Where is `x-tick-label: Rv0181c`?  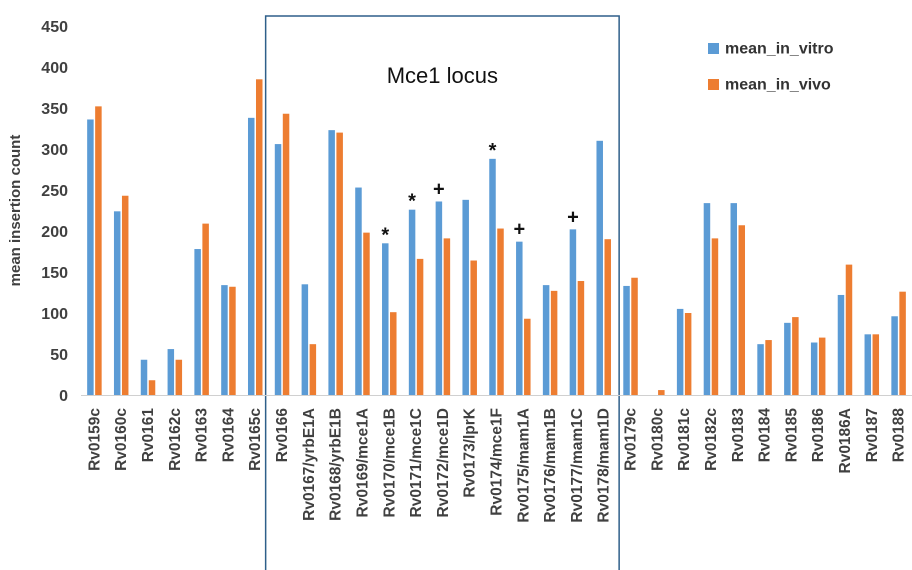
x-tick-label: Rv0181c is located at coordinates (684, 439).